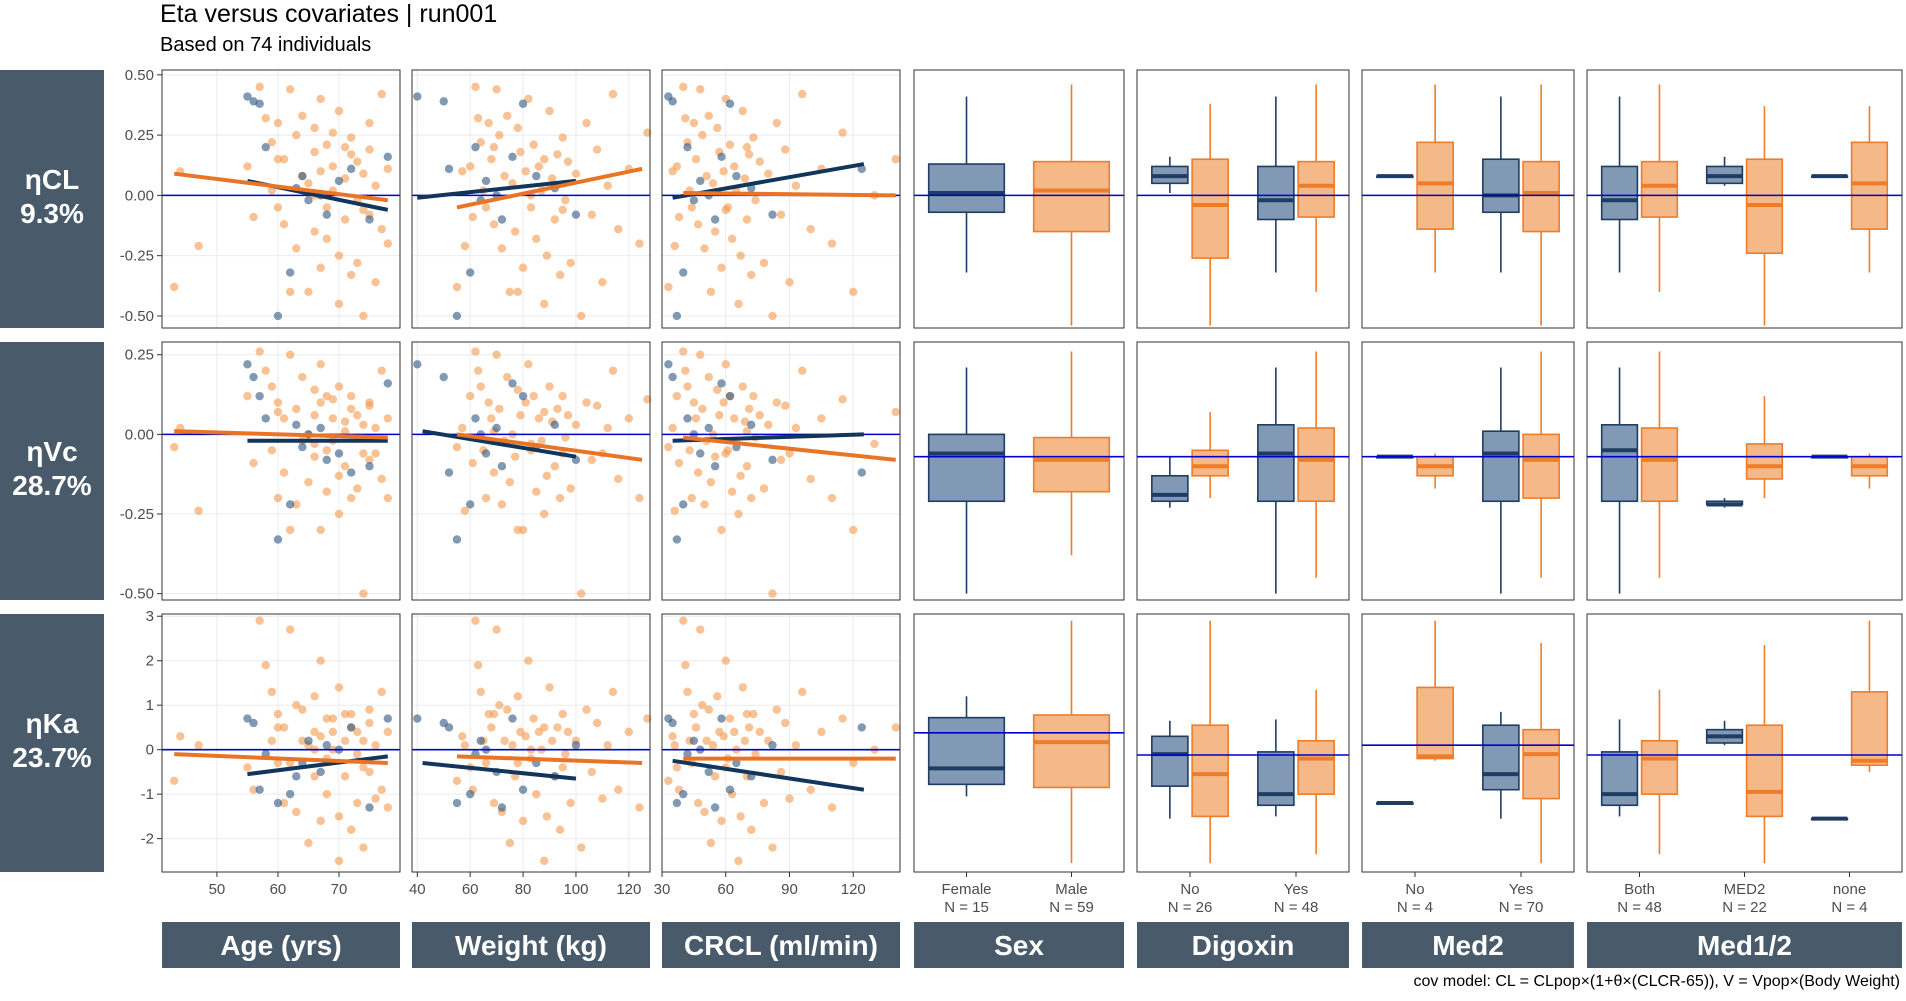 This screenshot has height=1001, width=1906. Describe the element at coordinates (51, 757) in the screenshot. I see `row-strip-shrinkage: 23.7%` at that location.